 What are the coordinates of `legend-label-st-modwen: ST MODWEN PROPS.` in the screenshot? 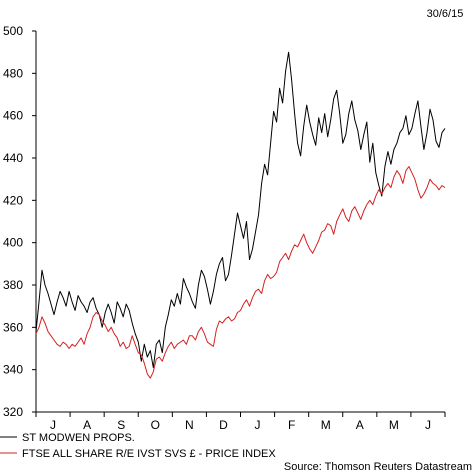 It's located at (78, 438).